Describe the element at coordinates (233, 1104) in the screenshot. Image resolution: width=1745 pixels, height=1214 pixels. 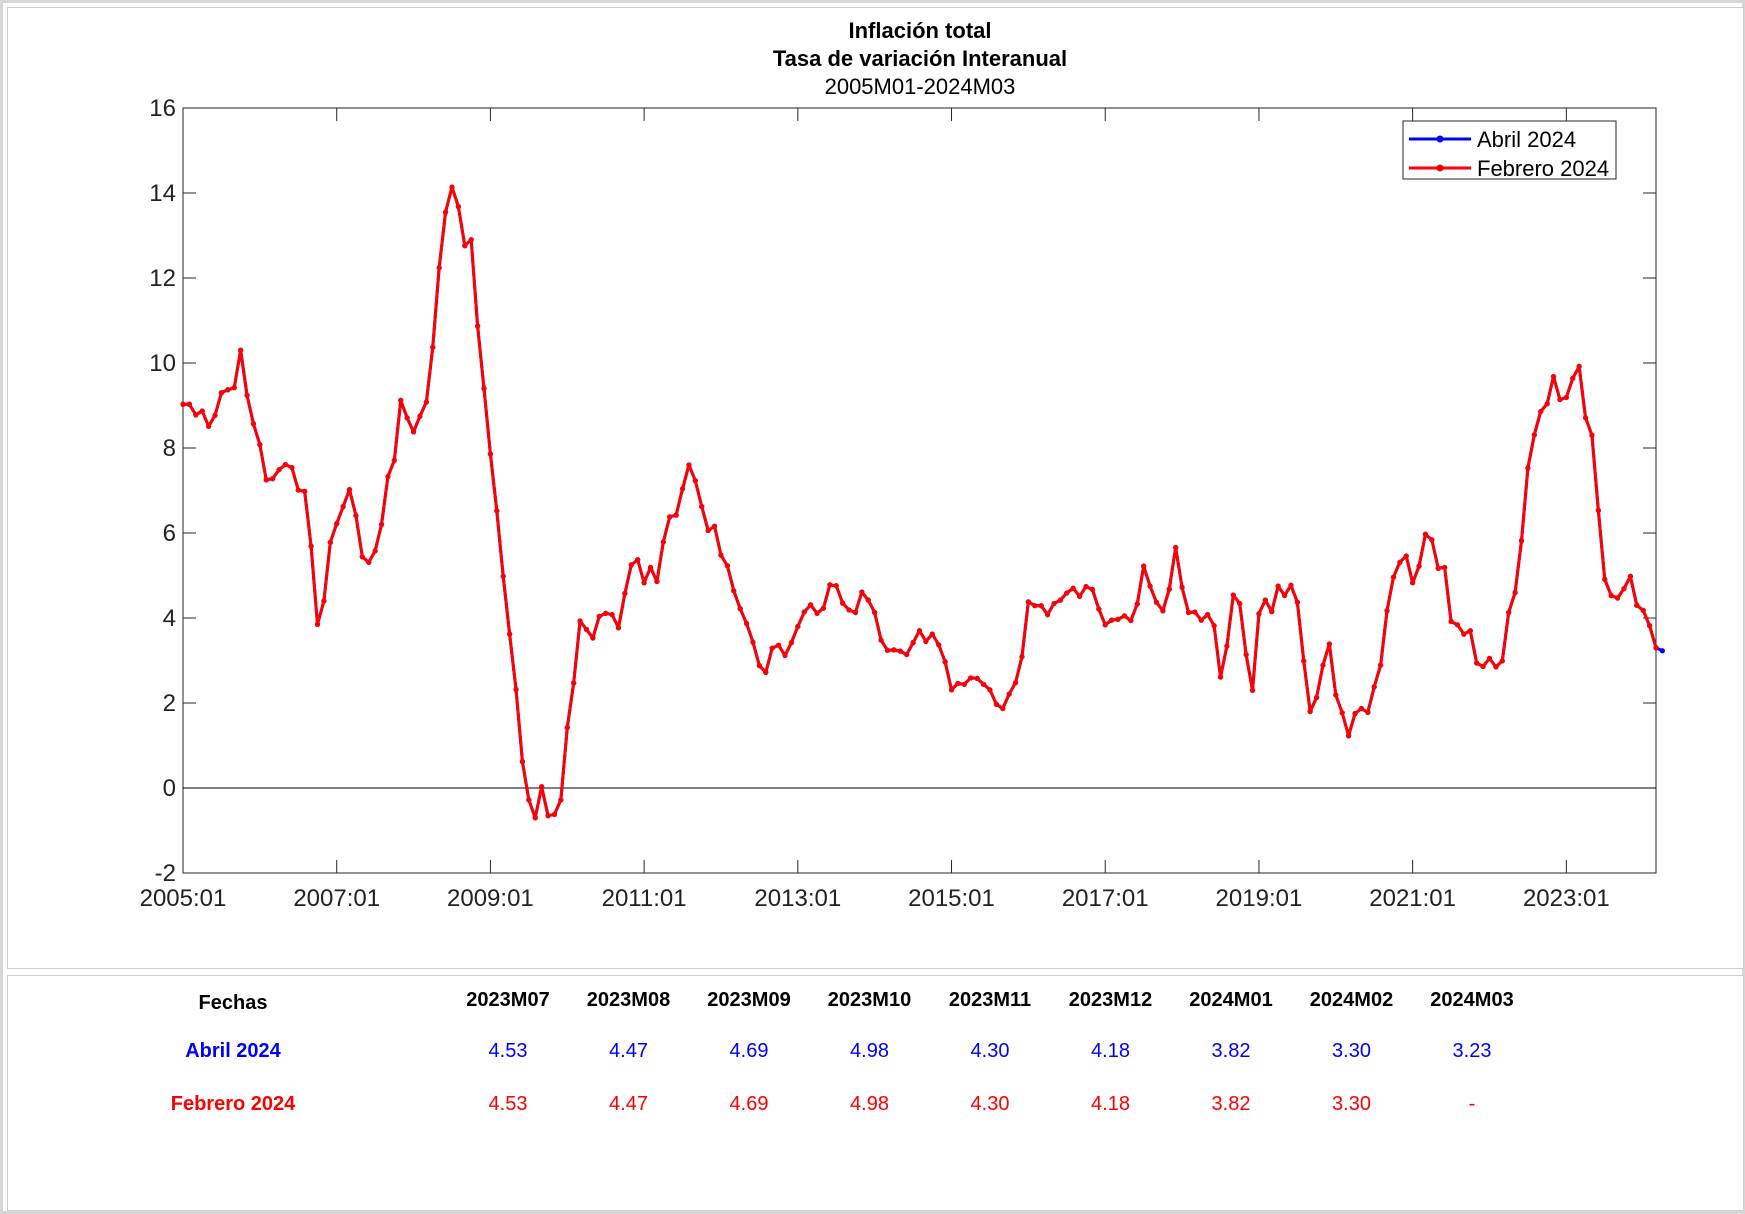
I see `table-row-label: Febrero 2024` at that location.